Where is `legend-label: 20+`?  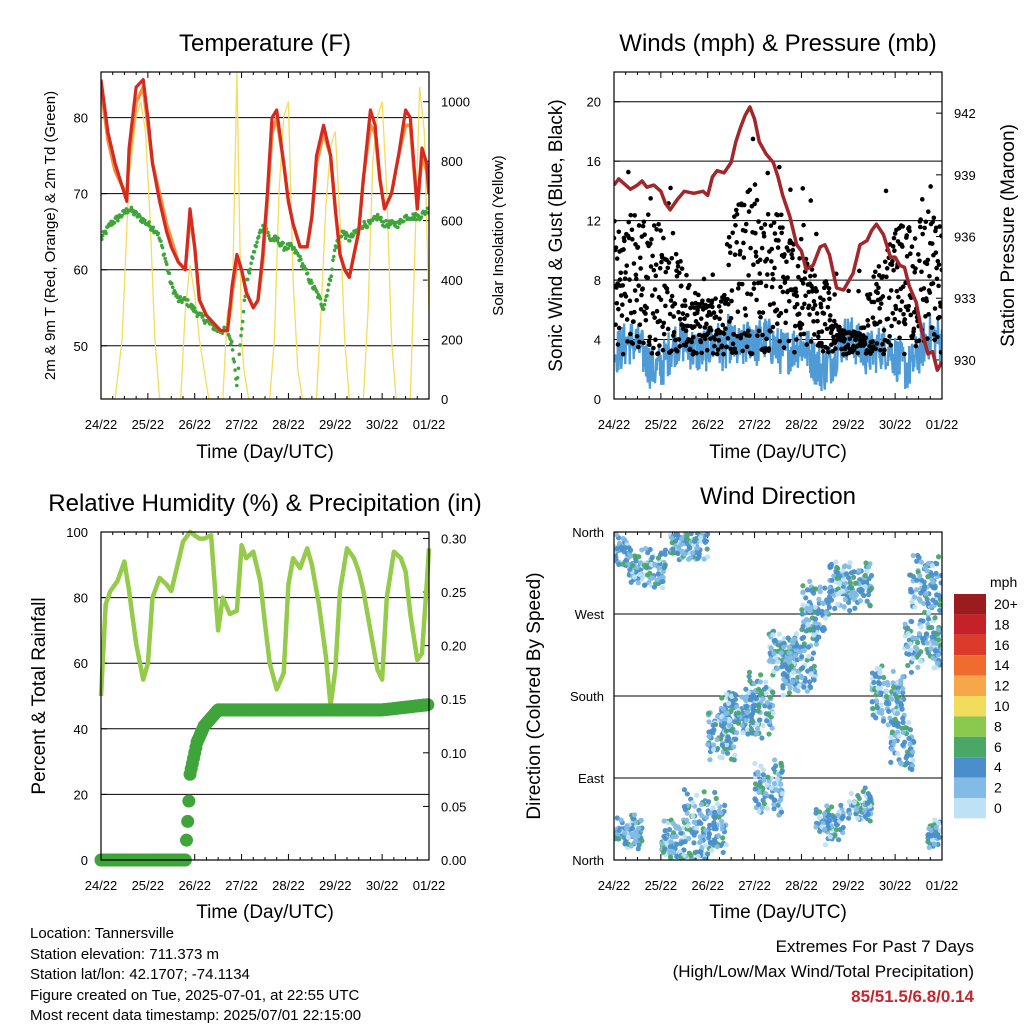
legend-label: 20+ is located at coordinates (1006, 604).